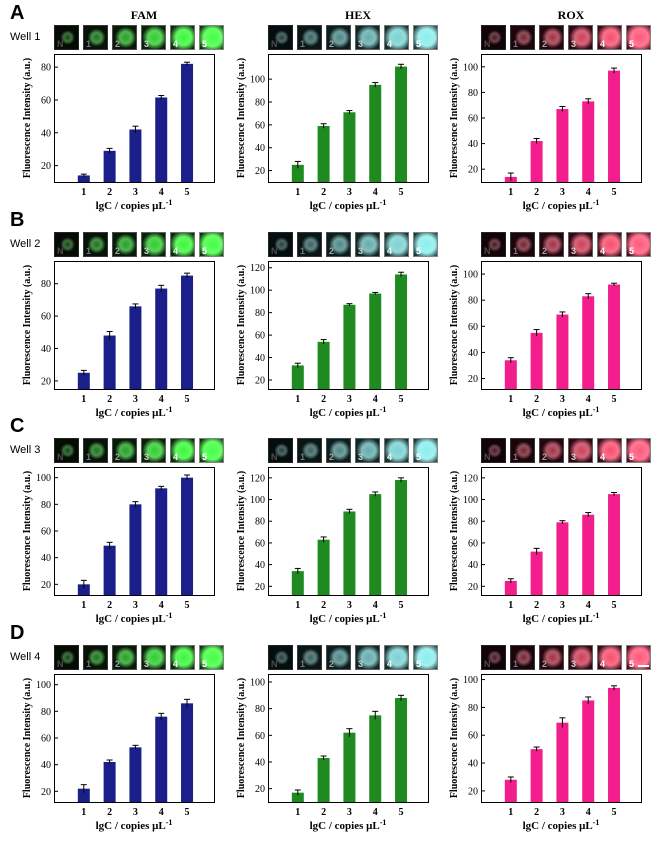 This screenshot has height=857, width=660. Describe the element at coordinates (17, 220) in the screenshot. I see `panel-letter: B` at that location.